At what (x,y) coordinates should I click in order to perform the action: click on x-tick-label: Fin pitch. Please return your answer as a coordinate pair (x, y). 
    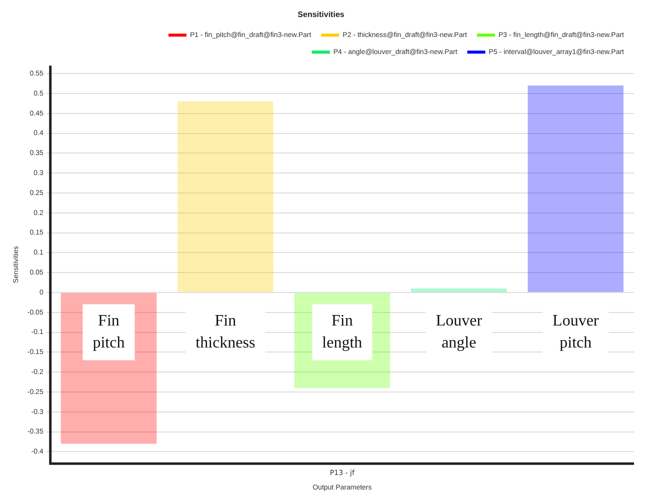
    Looking at the image, I should click on (108, 332).